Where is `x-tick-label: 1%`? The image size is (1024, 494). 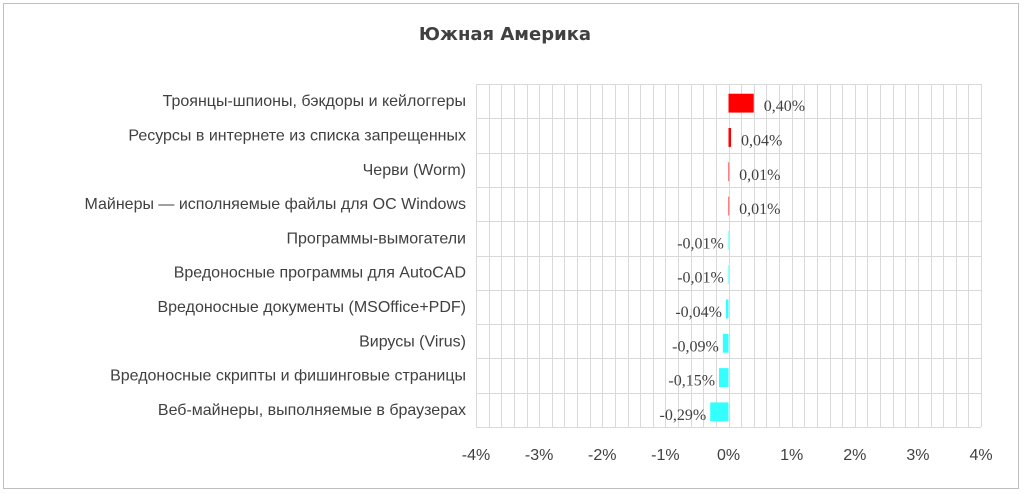
x-tick-label: 1% is located at coordinates (791, 455).